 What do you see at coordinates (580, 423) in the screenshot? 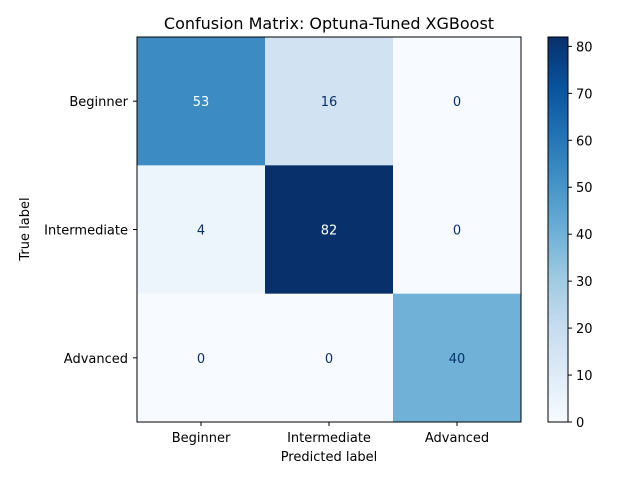
I see `colorbar-tick-label: 0` at bounding box center [580, 423].